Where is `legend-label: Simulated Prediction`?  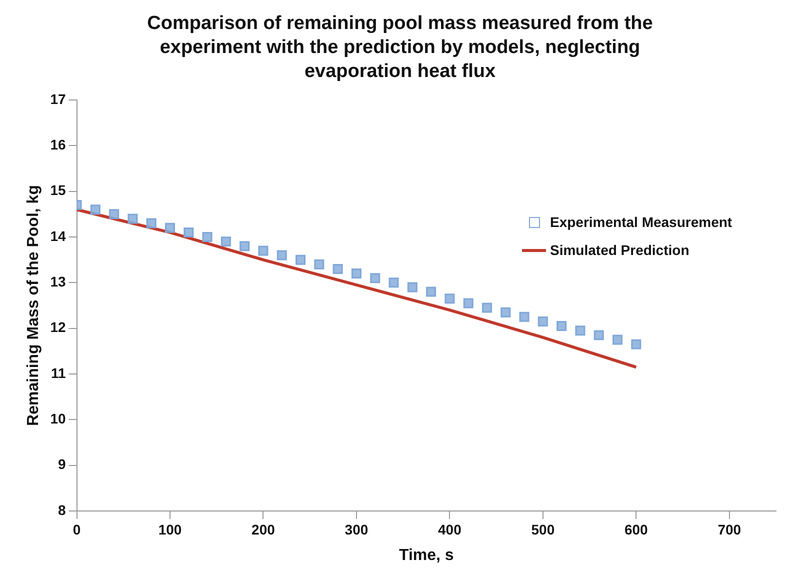
legend-label: Simulated Prediction is located at coordinates (620, 250).